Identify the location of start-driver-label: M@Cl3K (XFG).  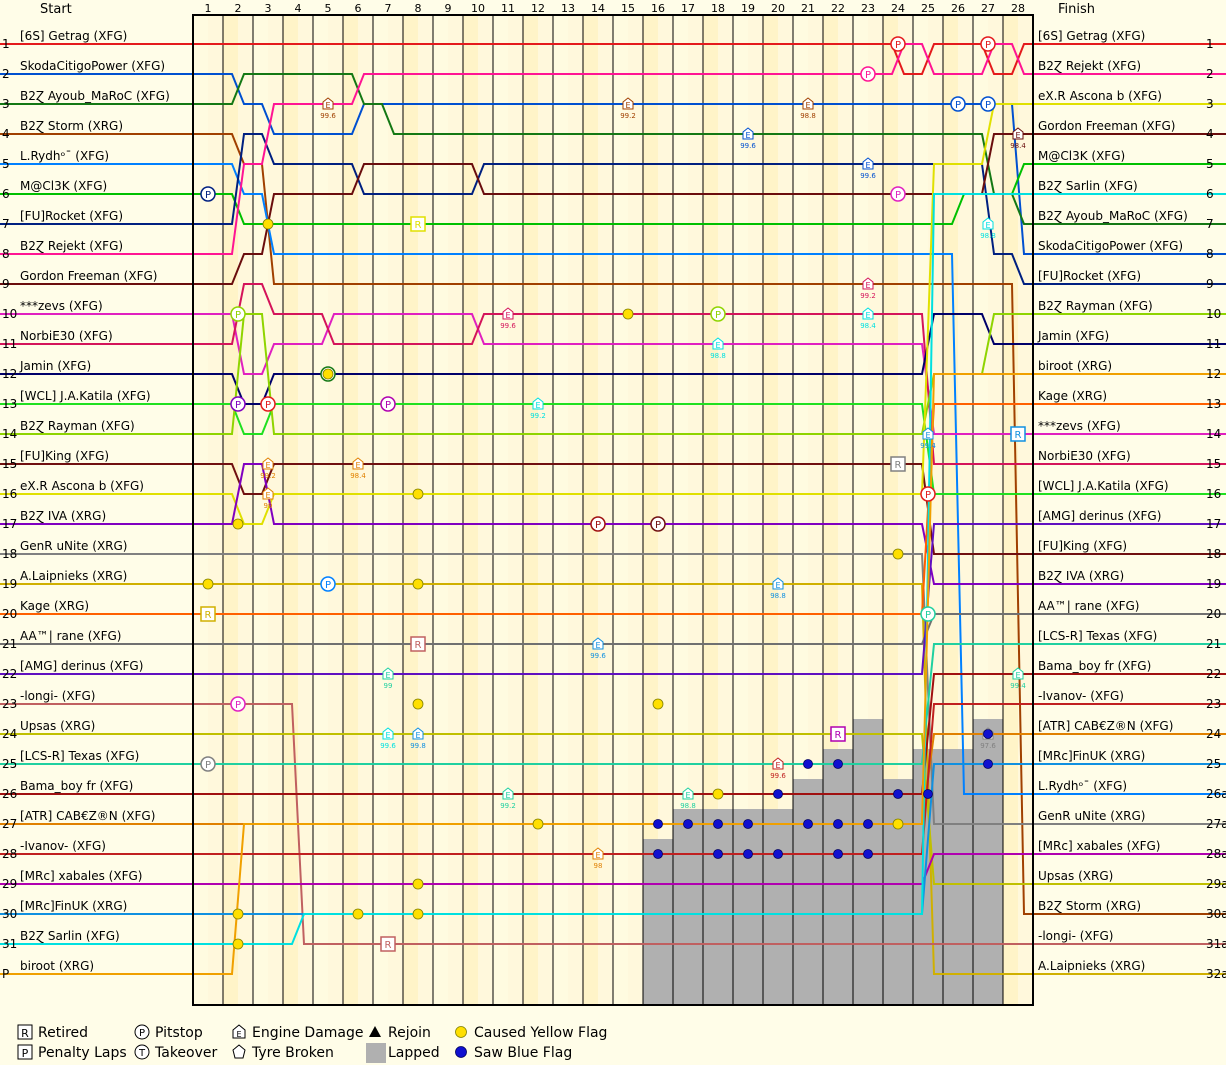
(63, 186).